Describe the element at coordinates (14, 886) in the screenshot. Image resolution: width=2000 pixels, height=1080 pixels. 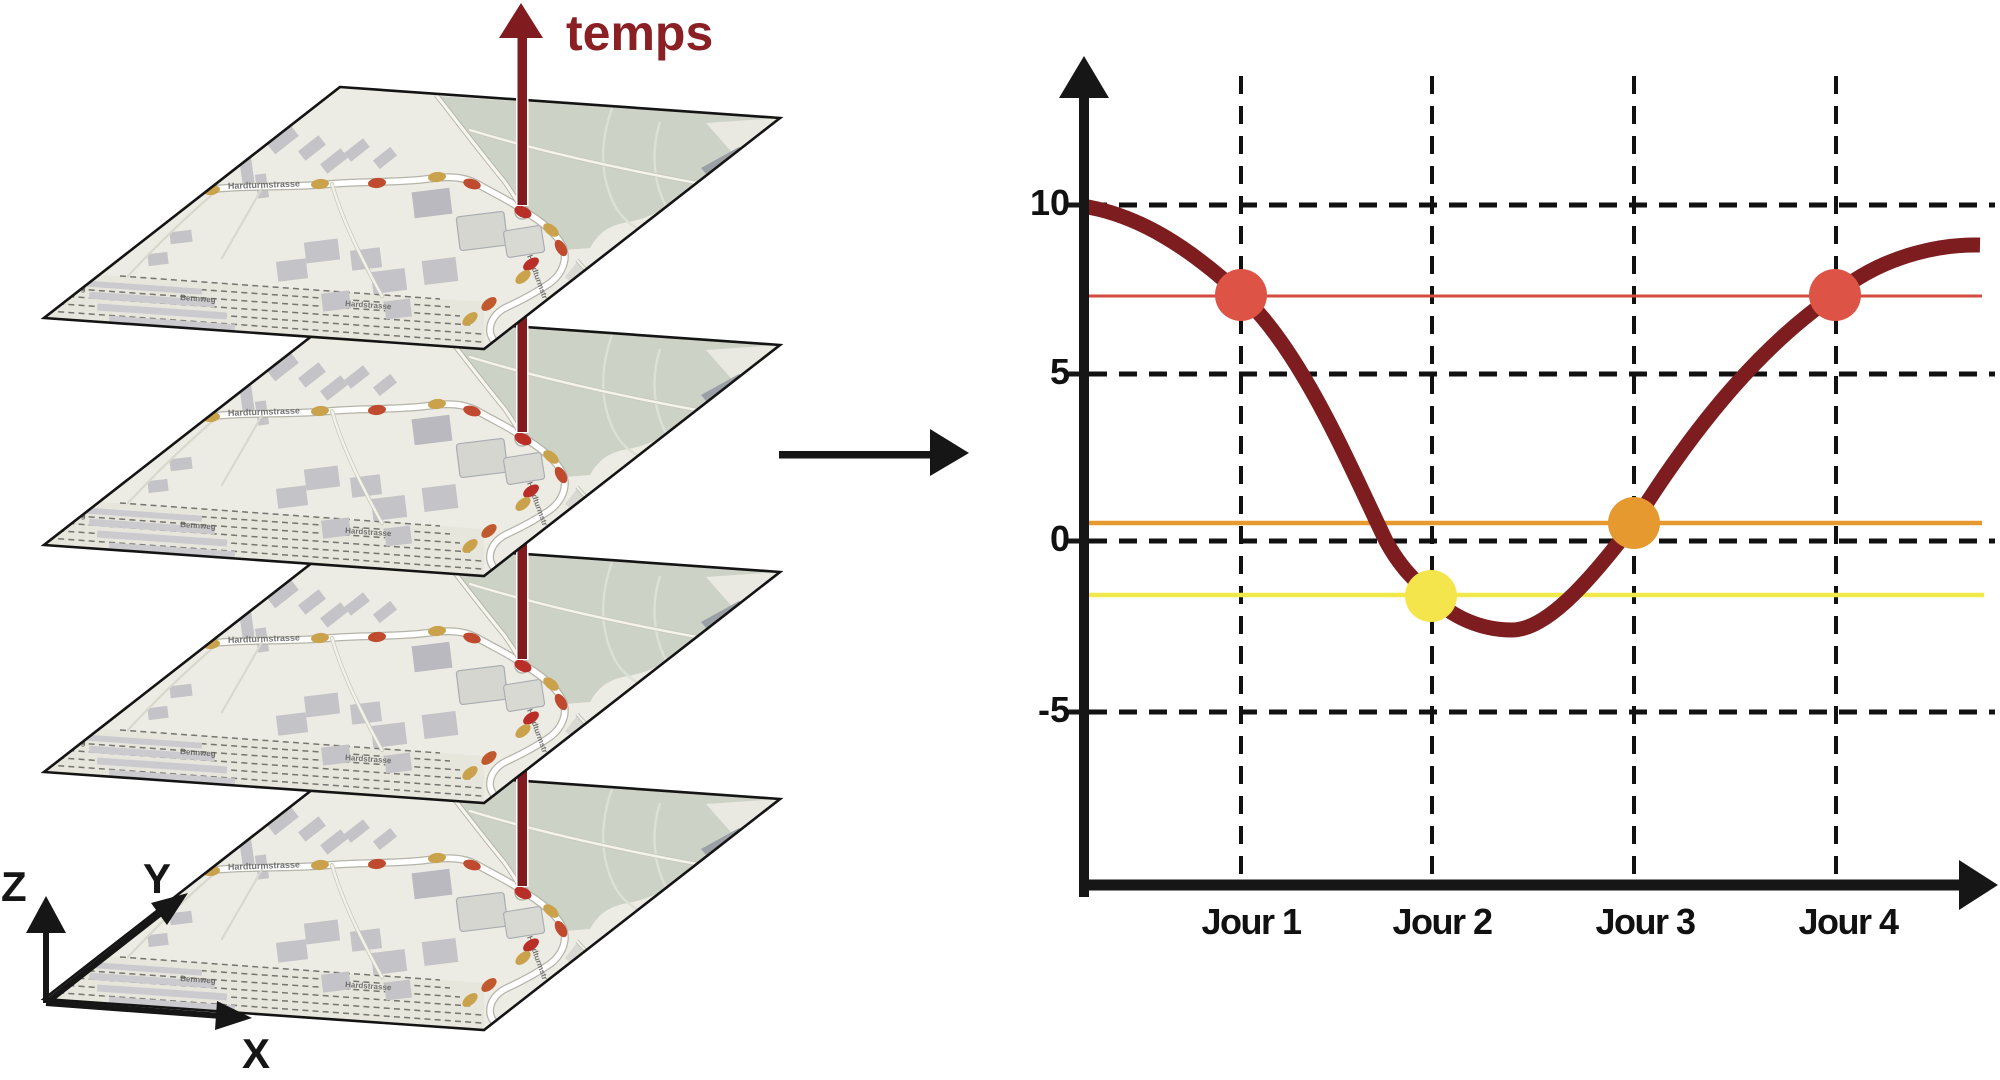
I see `svg-text: Z` at that location.